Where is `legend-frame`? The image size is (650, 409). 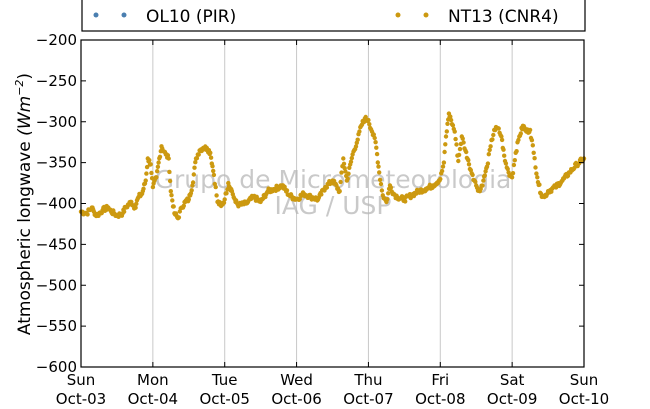 legend-frame is located at coordinates (333, 16).